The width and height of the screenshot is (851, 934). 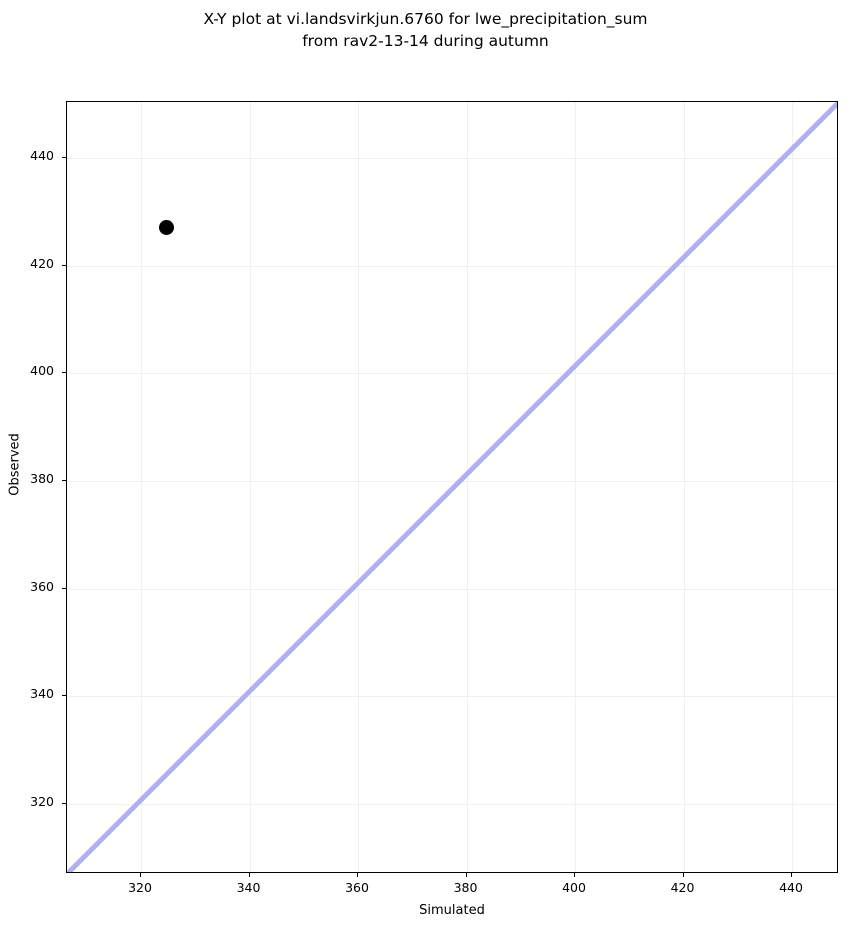 I want to click on x-tick-label: 340, so click(x=248, y=887).